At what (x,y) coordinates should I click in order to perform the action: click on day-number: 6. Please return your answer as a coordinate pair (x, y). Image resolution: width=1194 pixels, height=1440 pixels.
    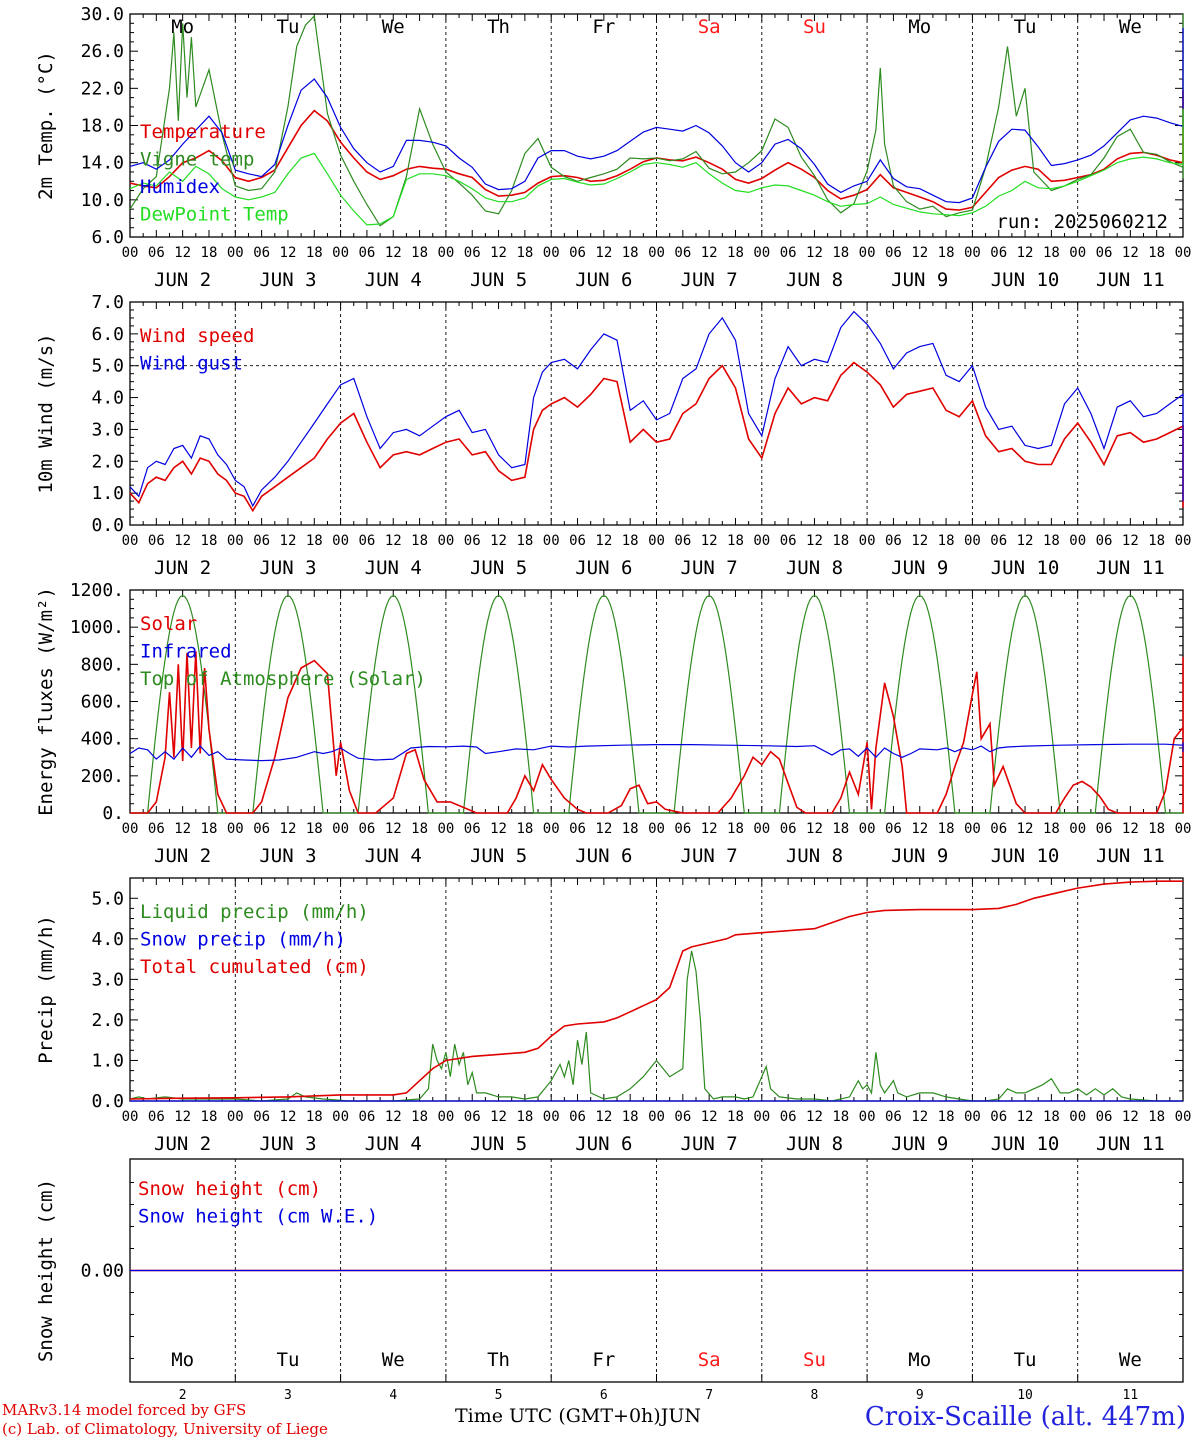
    Looking at the image, I should click on (604, 1395).